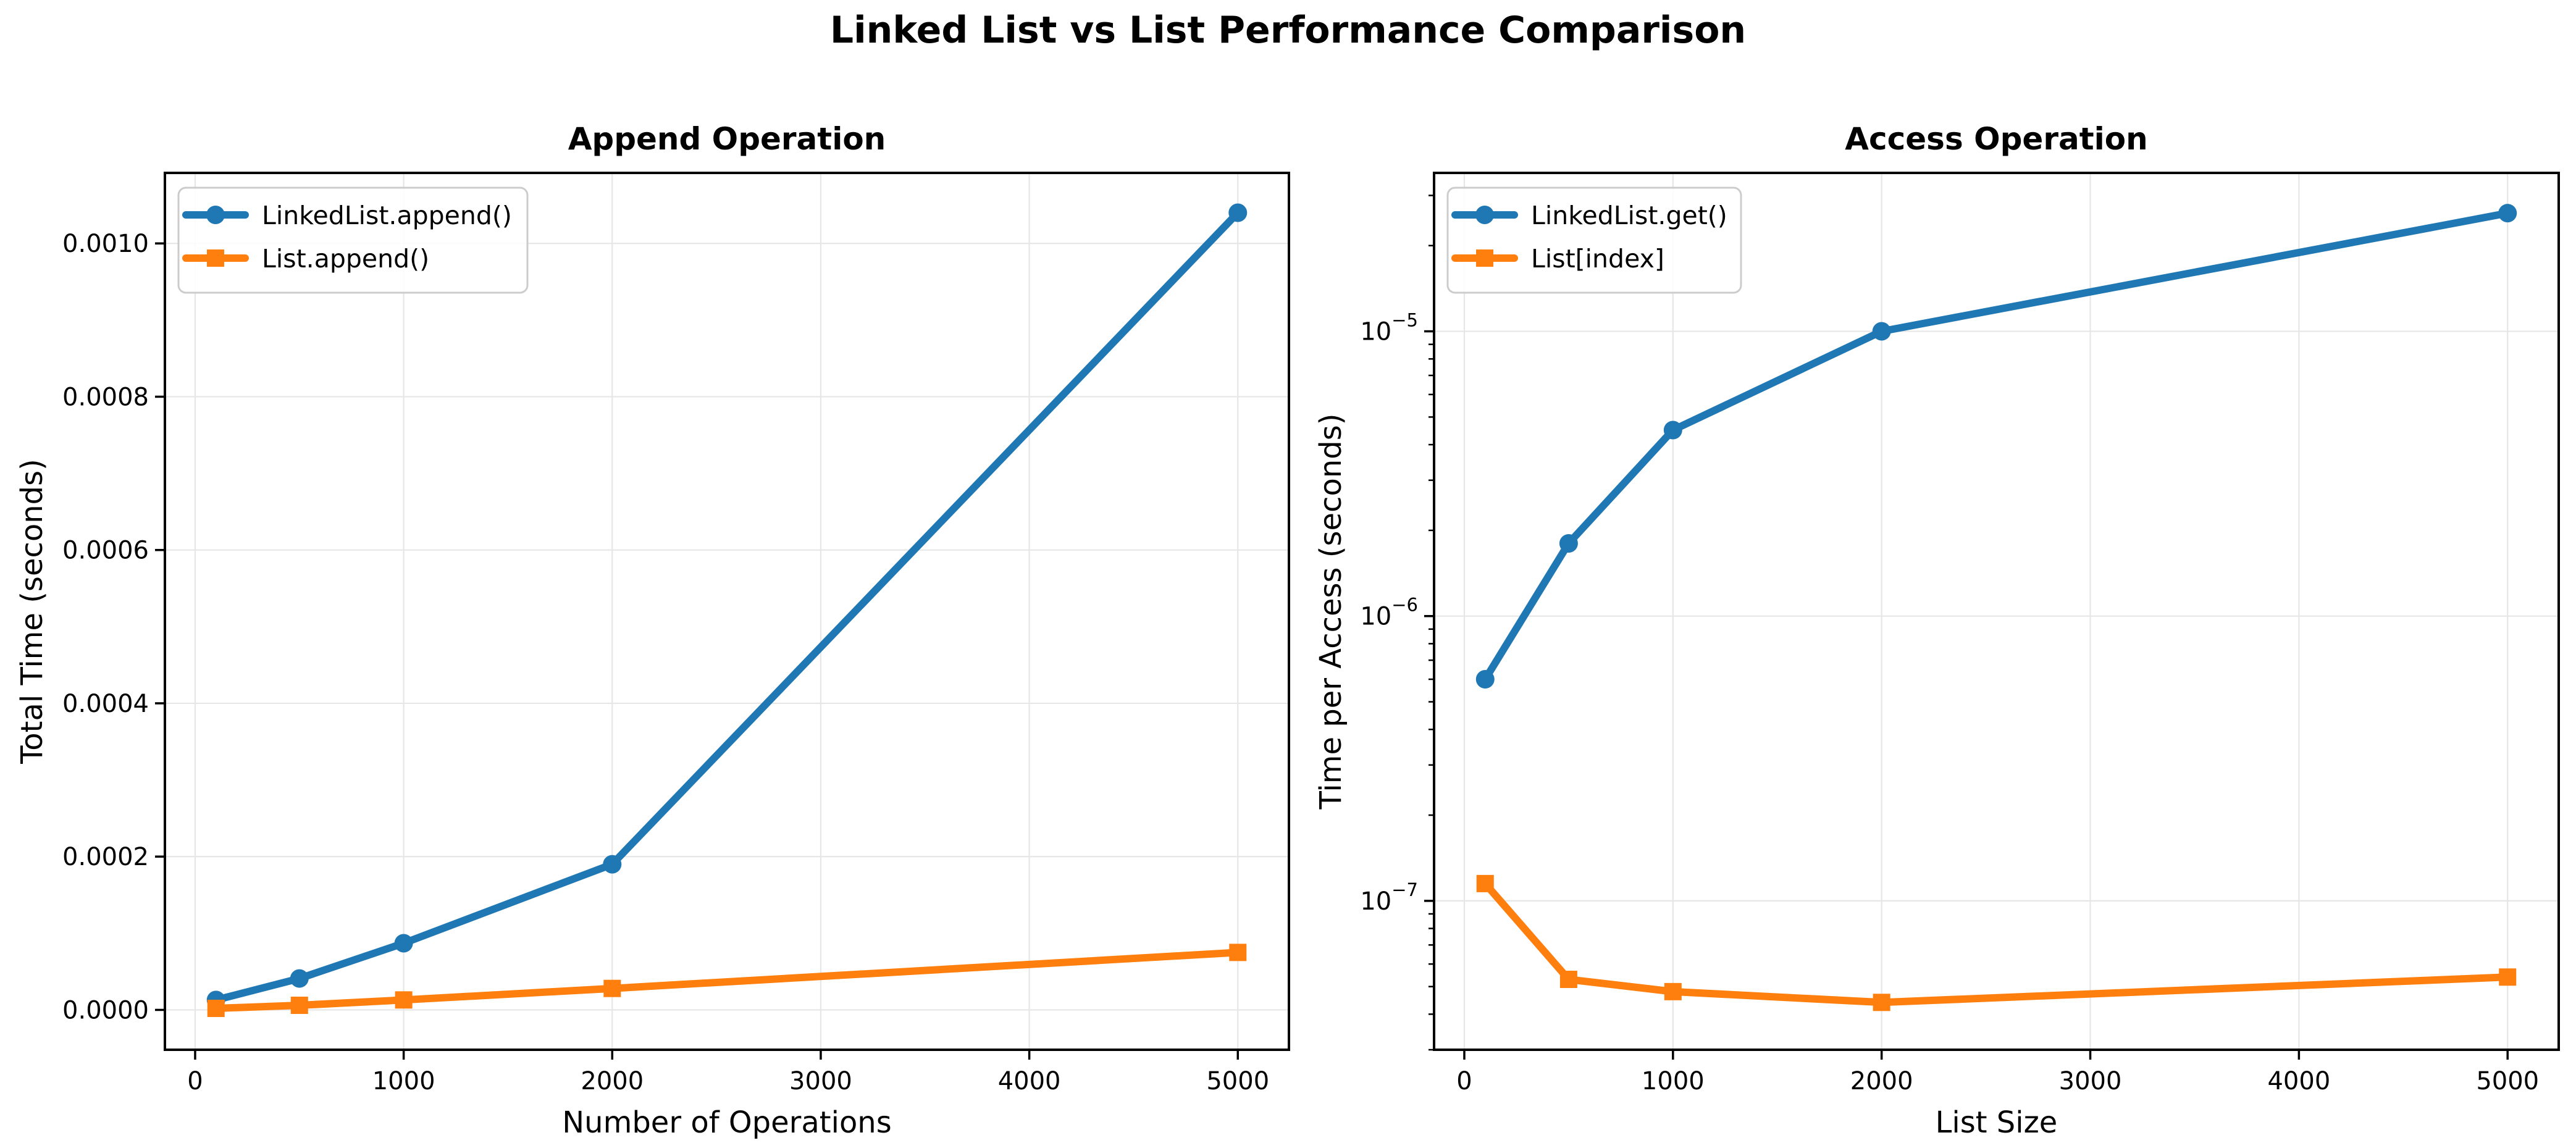 The width and height of the screenshot is (2576, 1143). Describe the element at coordinates (106, 857) in the screenshot. I see `y-tick-label: 0.0002` at that location.